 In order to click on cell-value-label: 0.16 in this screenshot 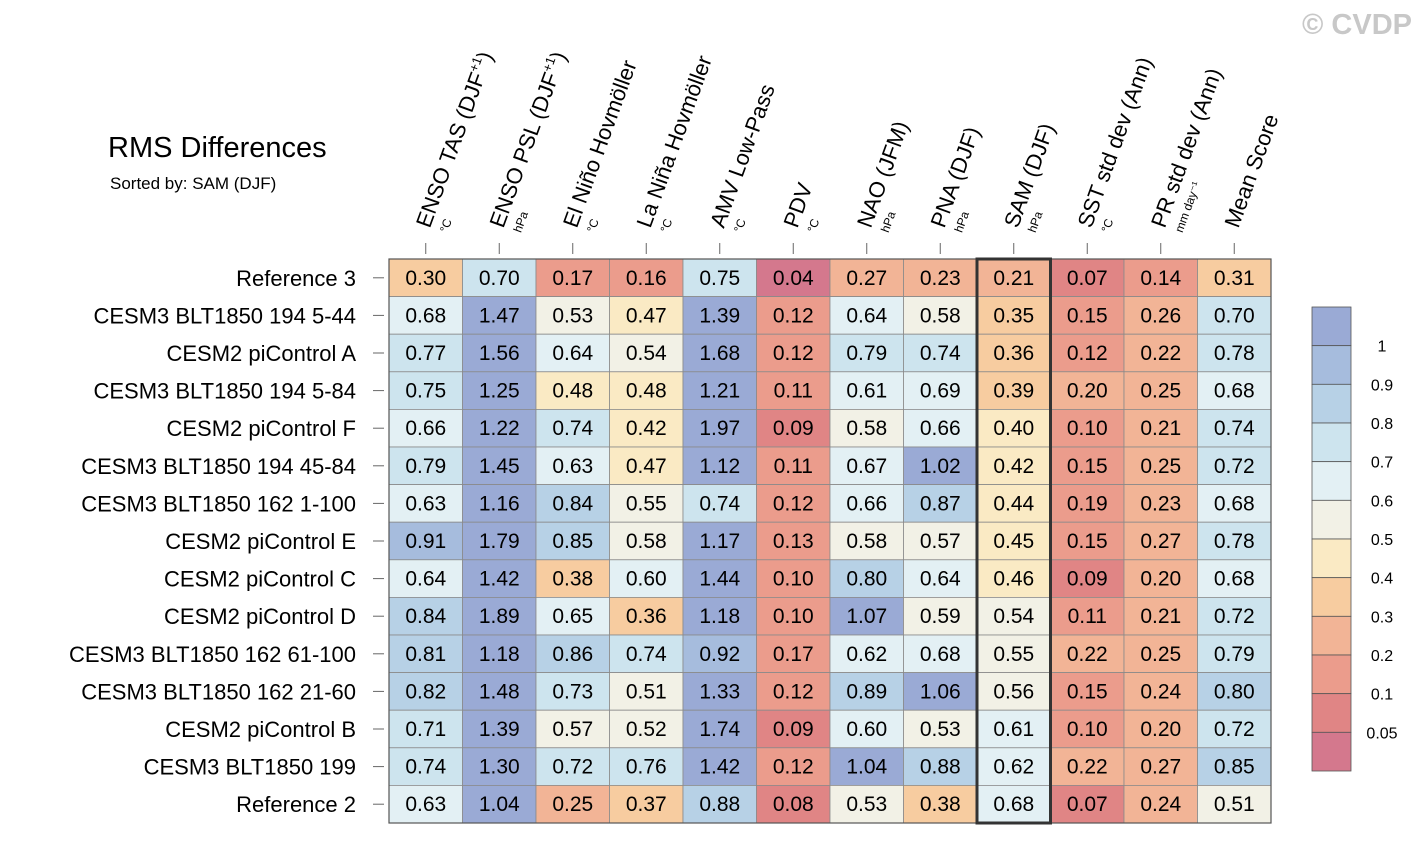, I will do `click(646, 278)`.